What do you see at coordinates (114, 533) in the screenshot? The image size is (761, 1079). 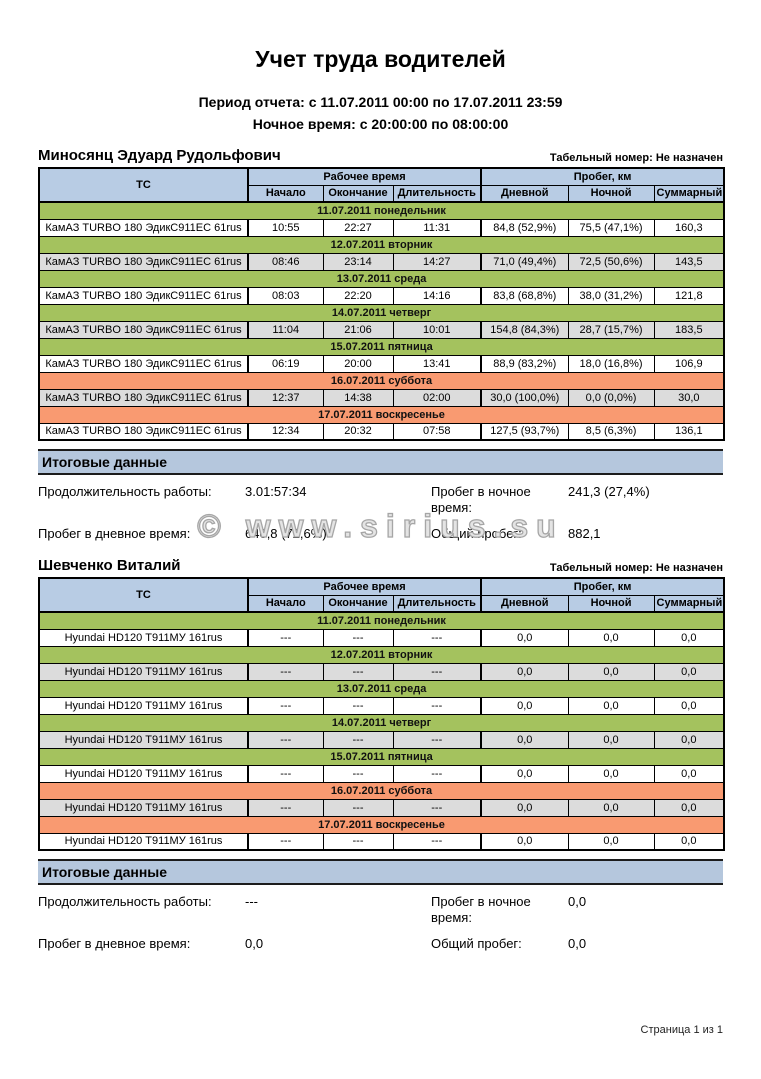 I see `summary-label-day-mileage: Пробег в дневное время:` at bounding box center [114, 533].